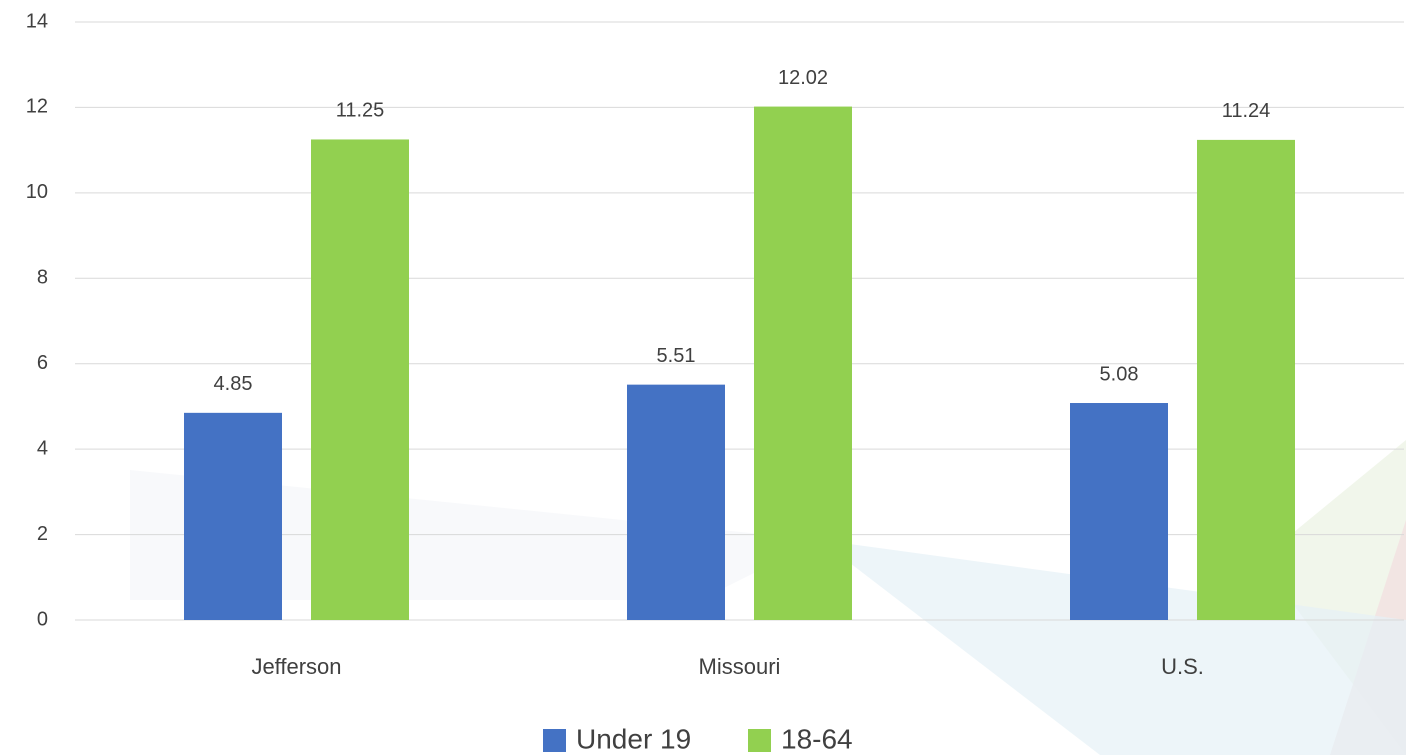 The image size is (1406, 755). I want to click on y-tick-label: 0, so click(42, 619).